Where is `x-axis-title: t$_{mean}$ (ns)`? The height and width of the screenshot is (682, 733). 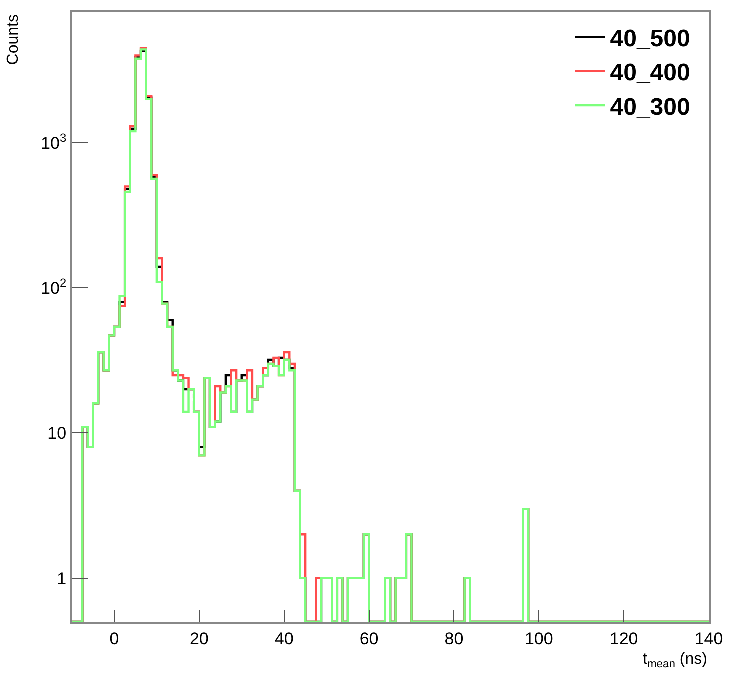 x-axis-title: t$_{mean}$ (ns) is located at coordinates (675, 660).